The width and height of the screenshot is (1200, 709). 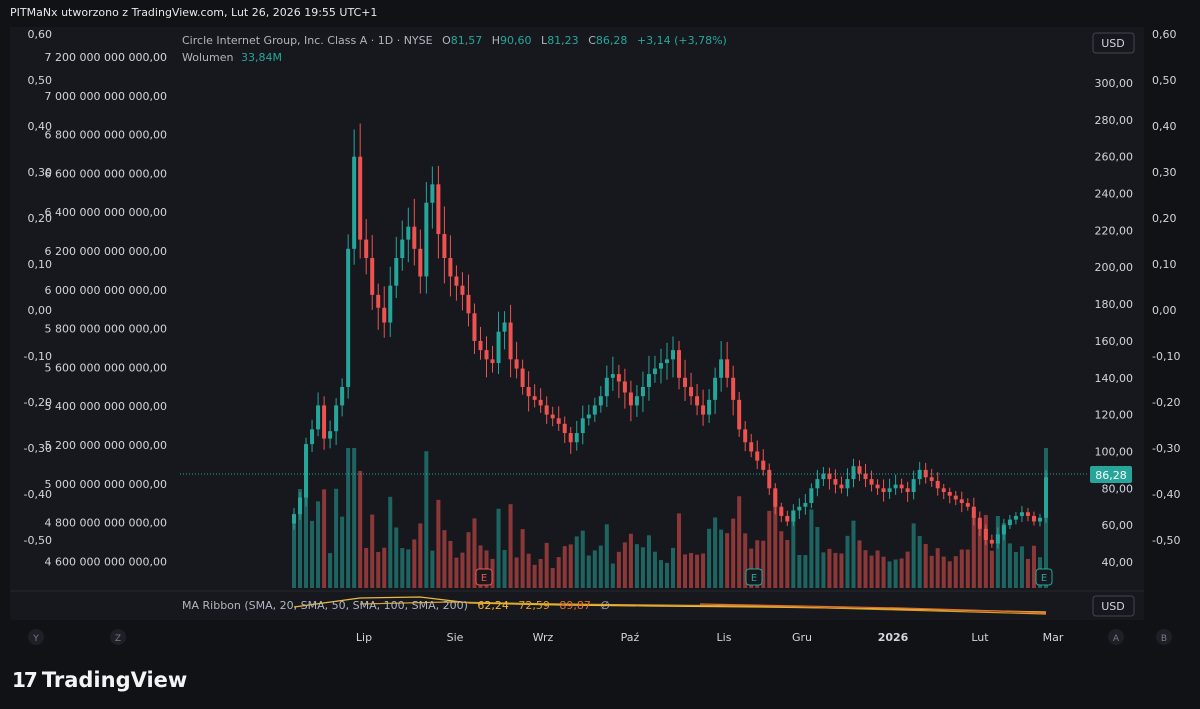 I want to click on corner-button-a-bg, so click(x=1116, y=637).